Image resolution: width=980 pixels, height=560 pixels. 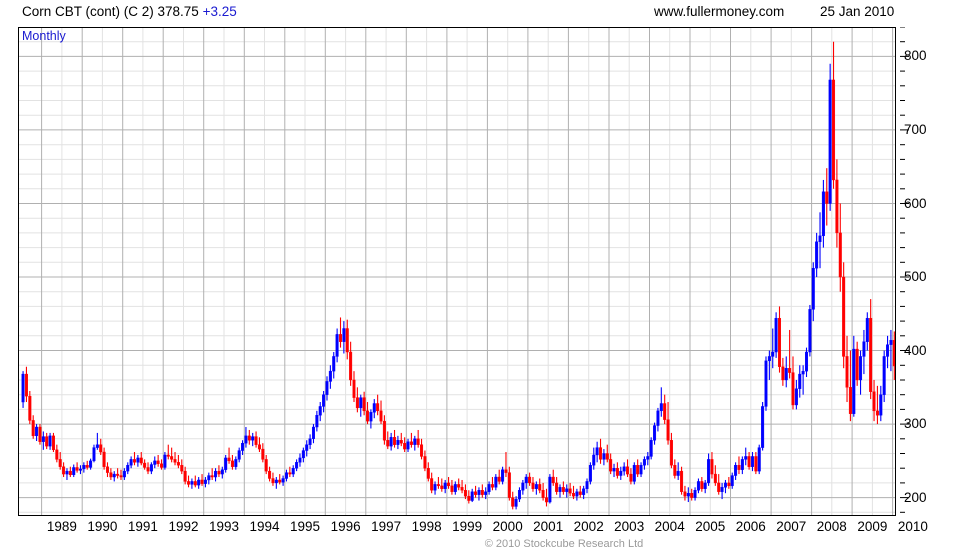 I want to click on x-tick-label: 1989, so click(x=61, y=526).